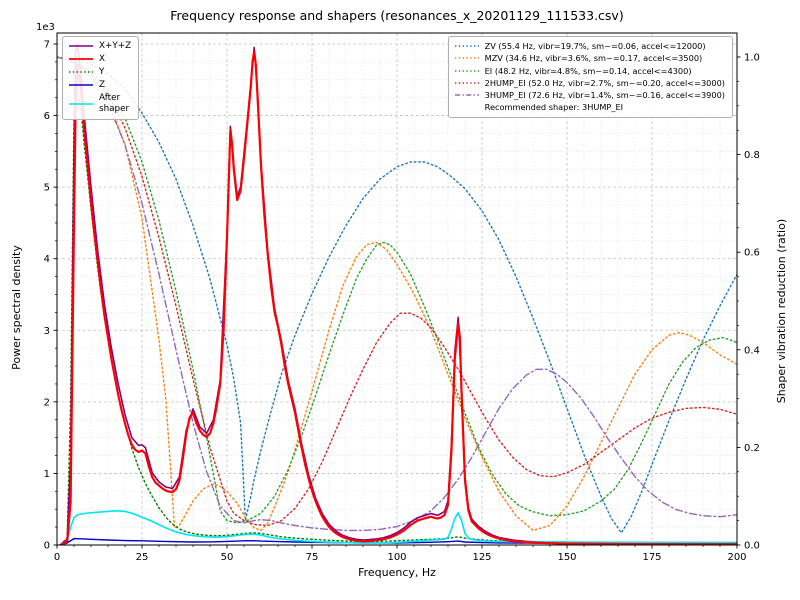 The width and height of the screenshot is (800, 600). What do you see at coordinates (781, 311) in the screenshot?
I see `y-axis-label-right: Shaper vibration reduction (ratio)` at bounding box center [781, 311].